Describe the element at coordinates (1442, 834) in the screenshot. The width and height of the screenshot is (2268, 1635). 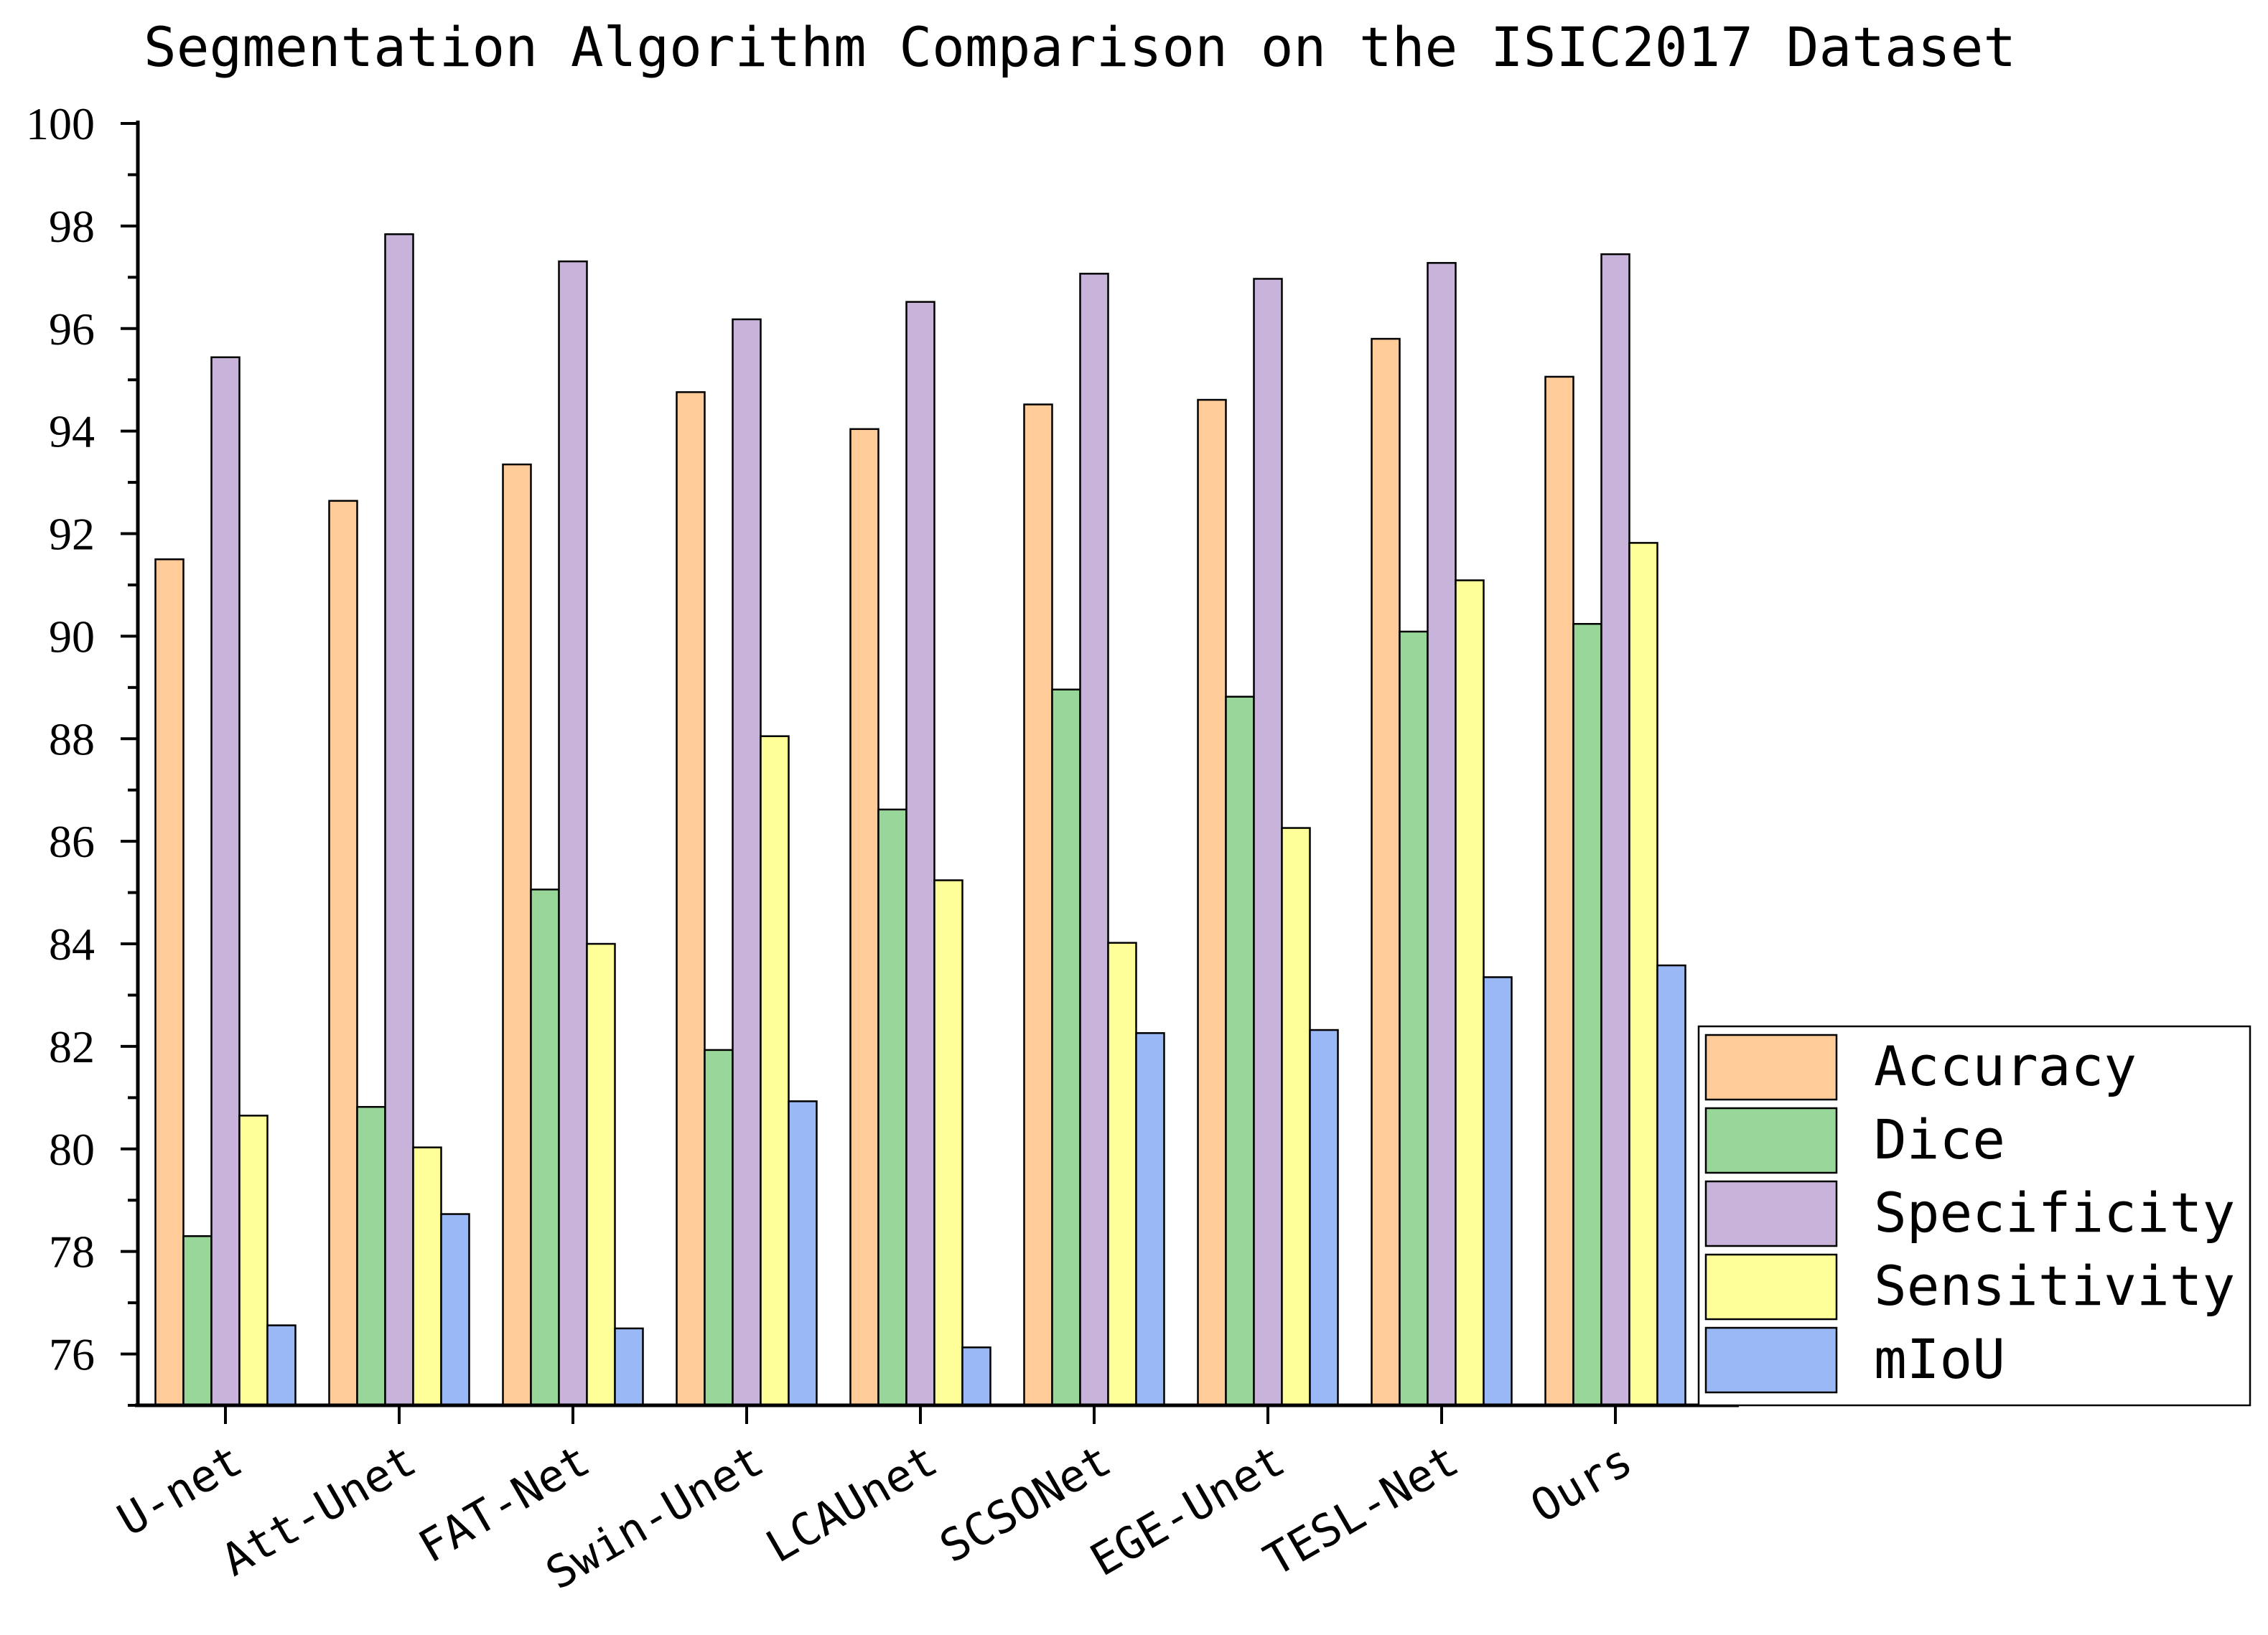
I see `bar-specificity-tesl-net` at that location.